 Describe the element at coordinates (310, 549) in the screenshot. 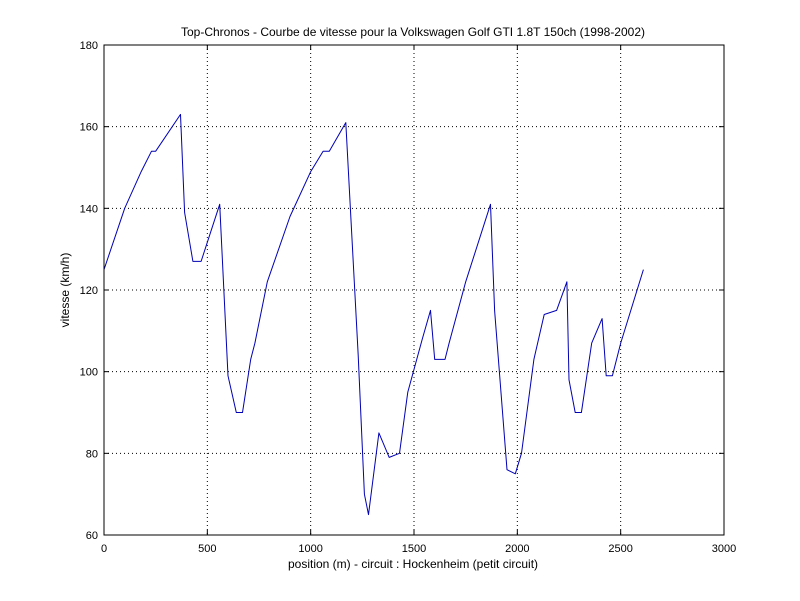

I see `x-tick-label: 1000` at that location.